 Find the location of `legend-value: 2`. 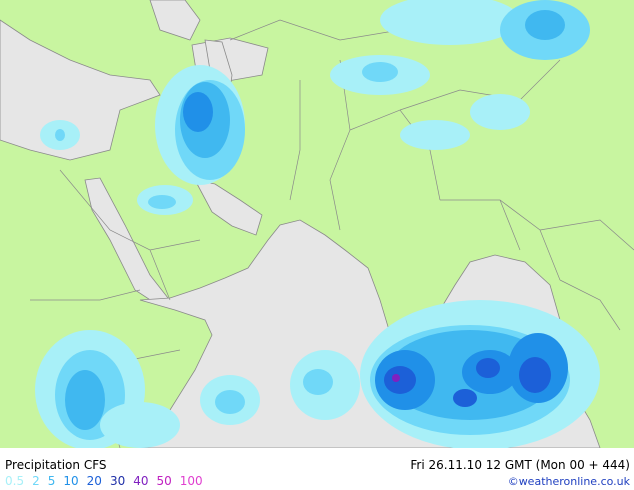

legend-value: 2 is located at coordinates (36, 481).